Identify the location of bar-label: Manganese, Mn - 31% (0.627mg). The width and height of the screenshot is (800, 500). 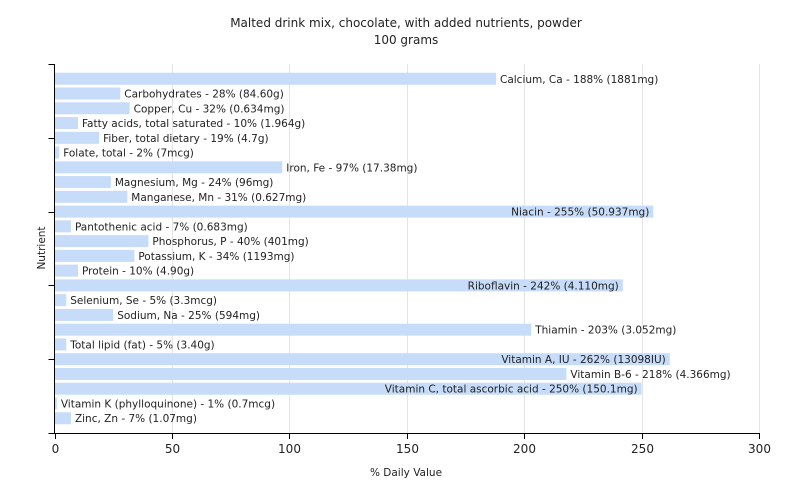
(218, 198).